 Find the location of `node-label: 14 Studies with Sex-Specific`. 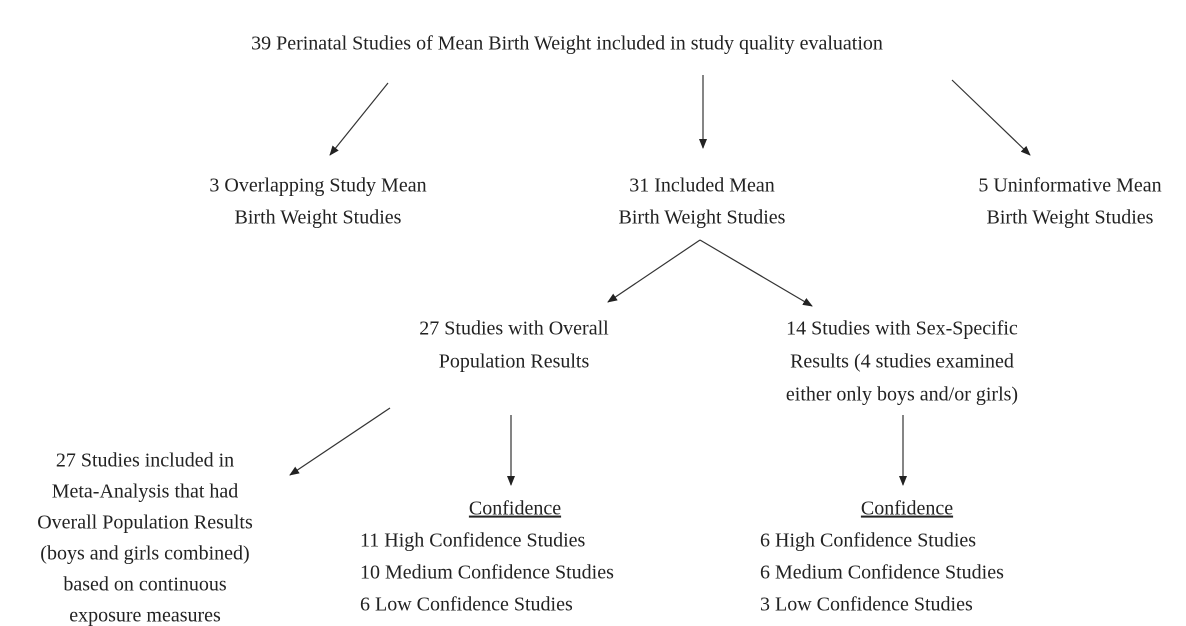

node-label: 14 Studies with Sex-Specific is located at coordinates (902, 329).